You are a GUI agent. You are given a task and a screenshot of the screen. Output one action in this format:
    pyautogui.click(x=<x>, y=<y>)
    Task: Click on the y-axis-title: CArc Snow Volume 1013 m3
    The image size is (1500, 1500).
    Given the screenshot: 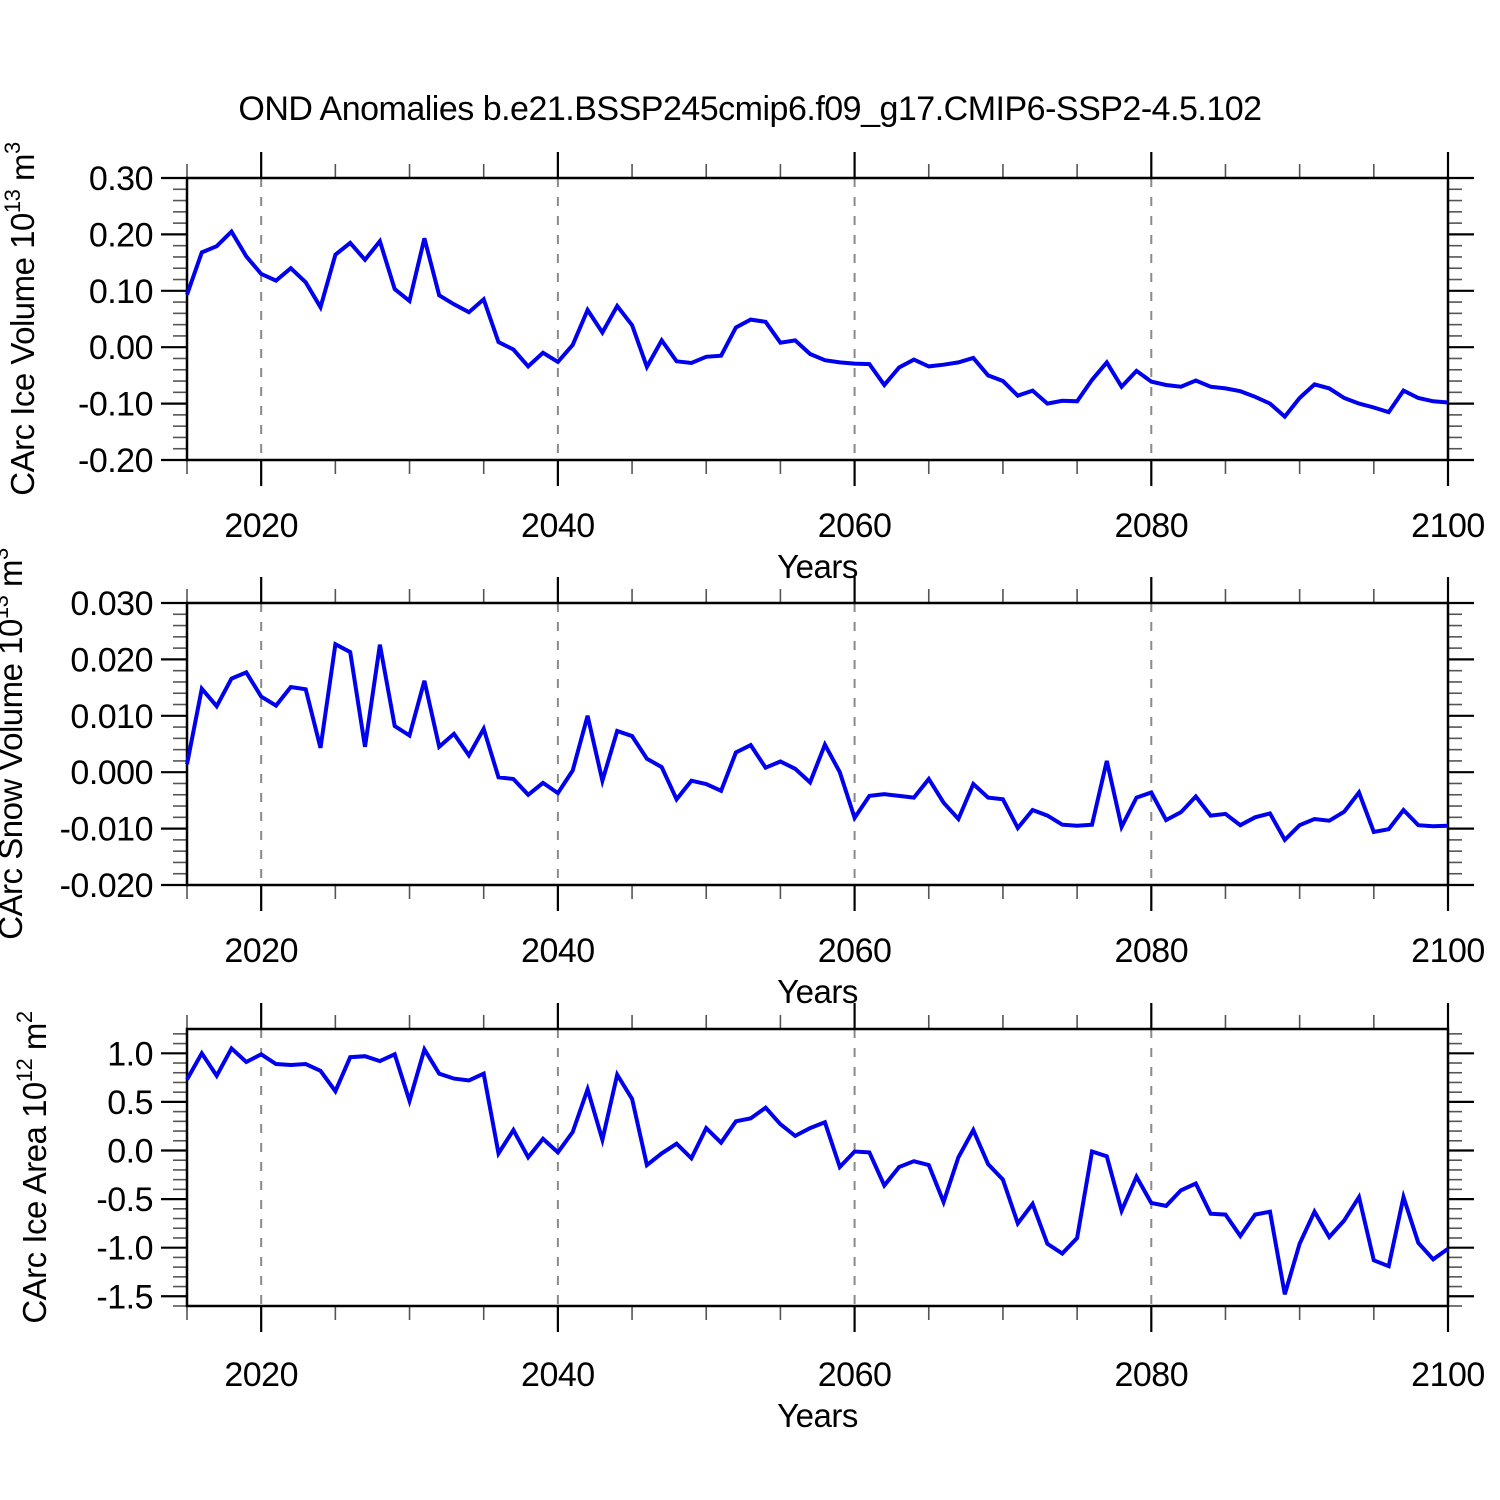 What is the action you would take?
    pyautogui.click(x=14, y=744)
    